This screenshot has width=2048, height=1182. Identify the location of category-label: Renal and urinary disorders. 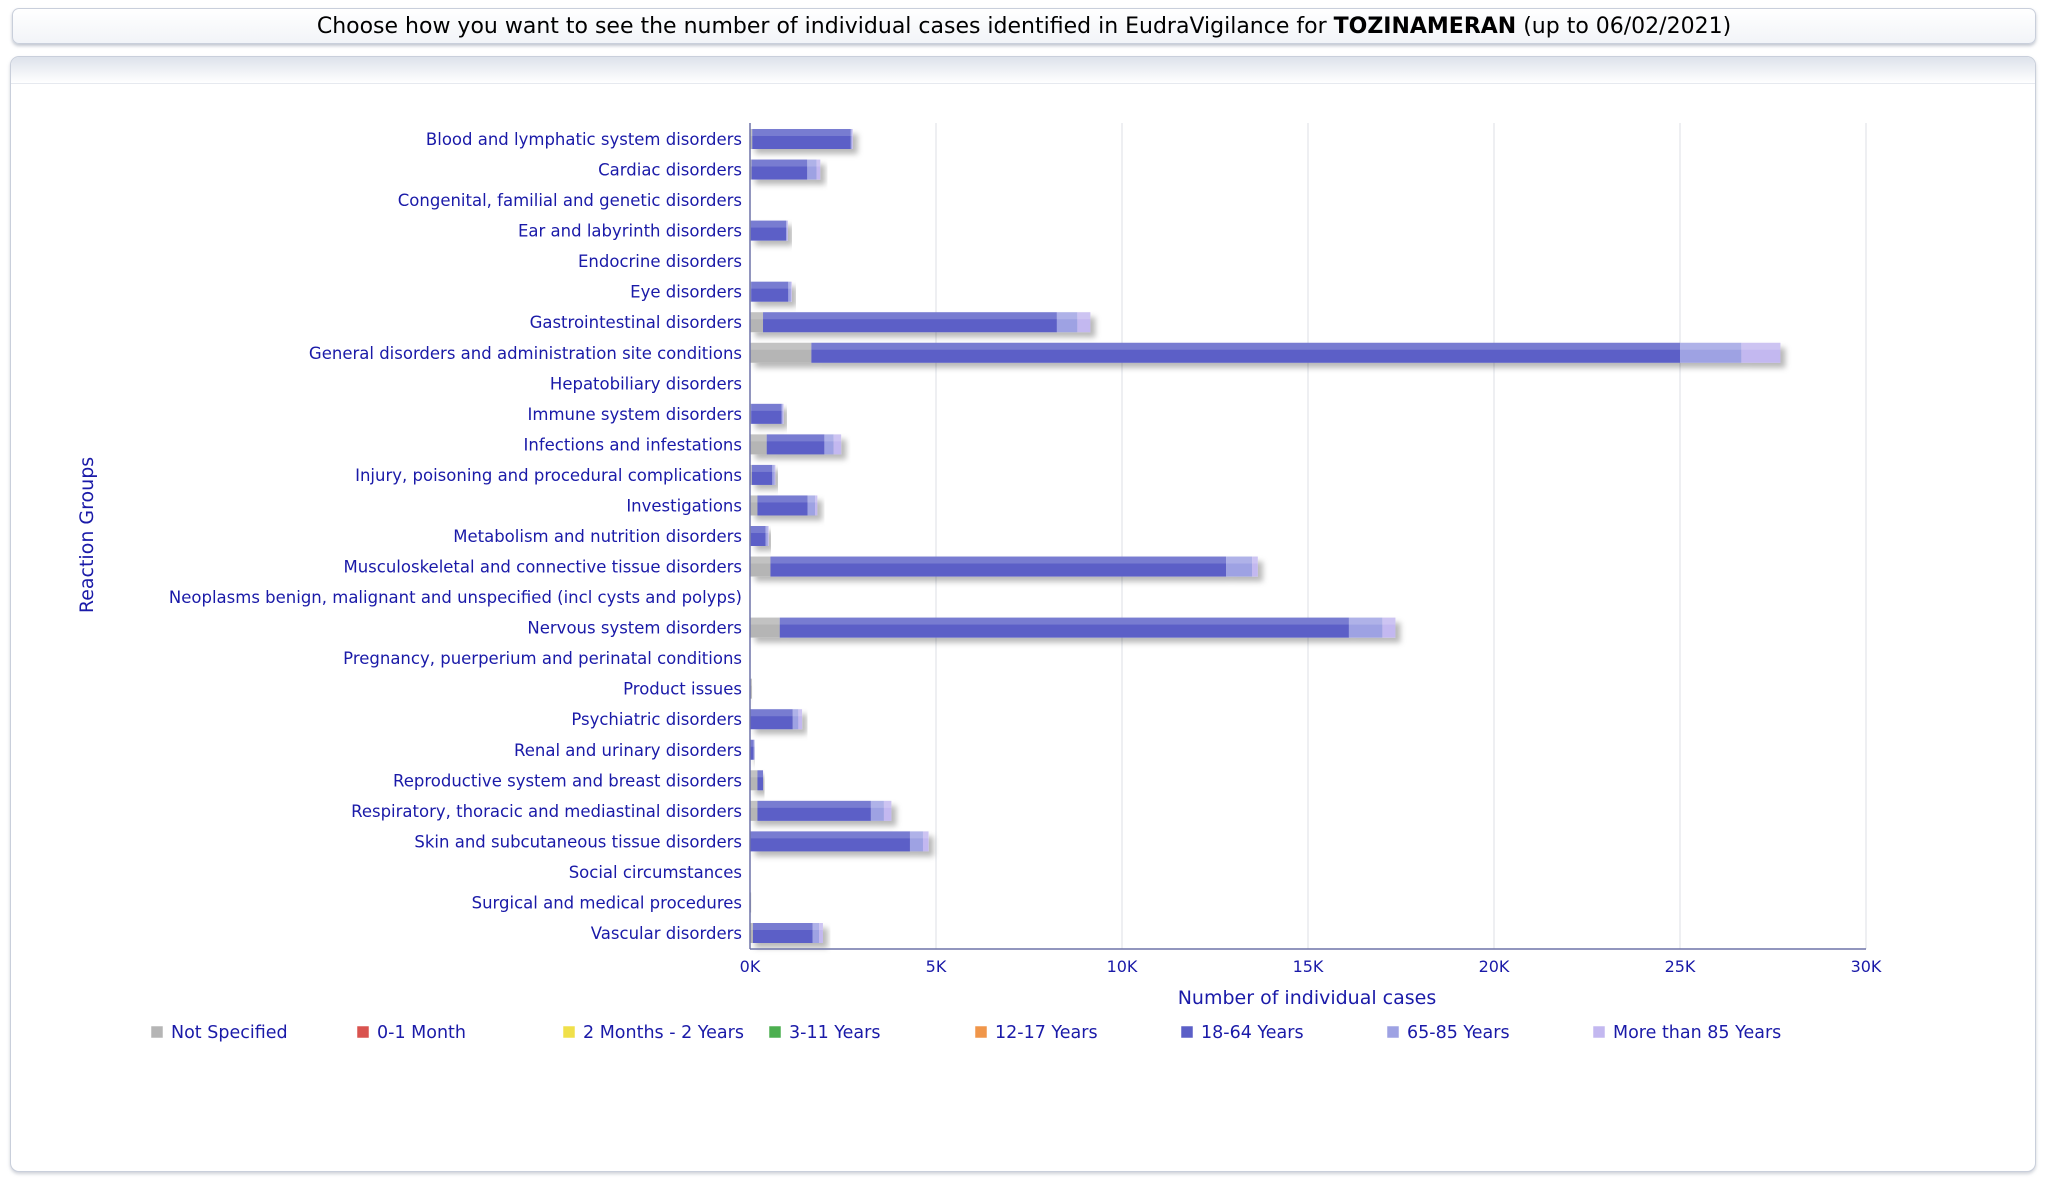
(628, 750).